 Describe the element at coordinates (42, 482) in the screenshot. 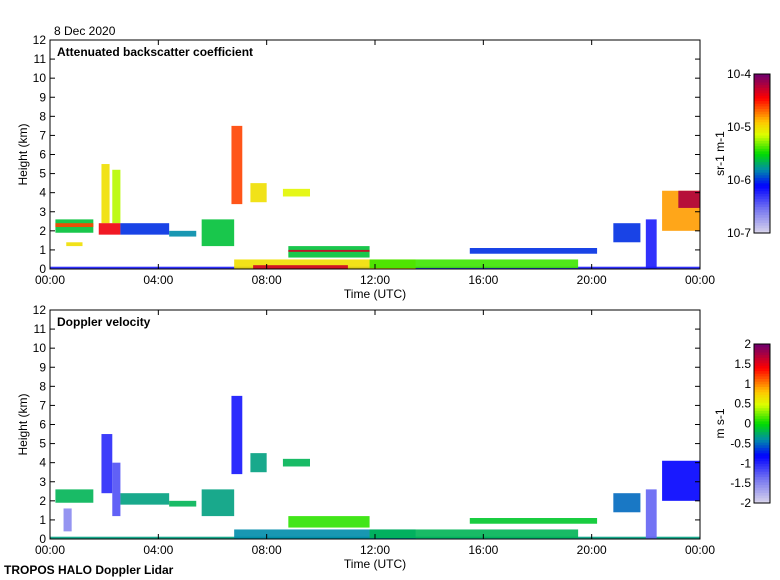

I see `y-tick-label: 3` at that location.